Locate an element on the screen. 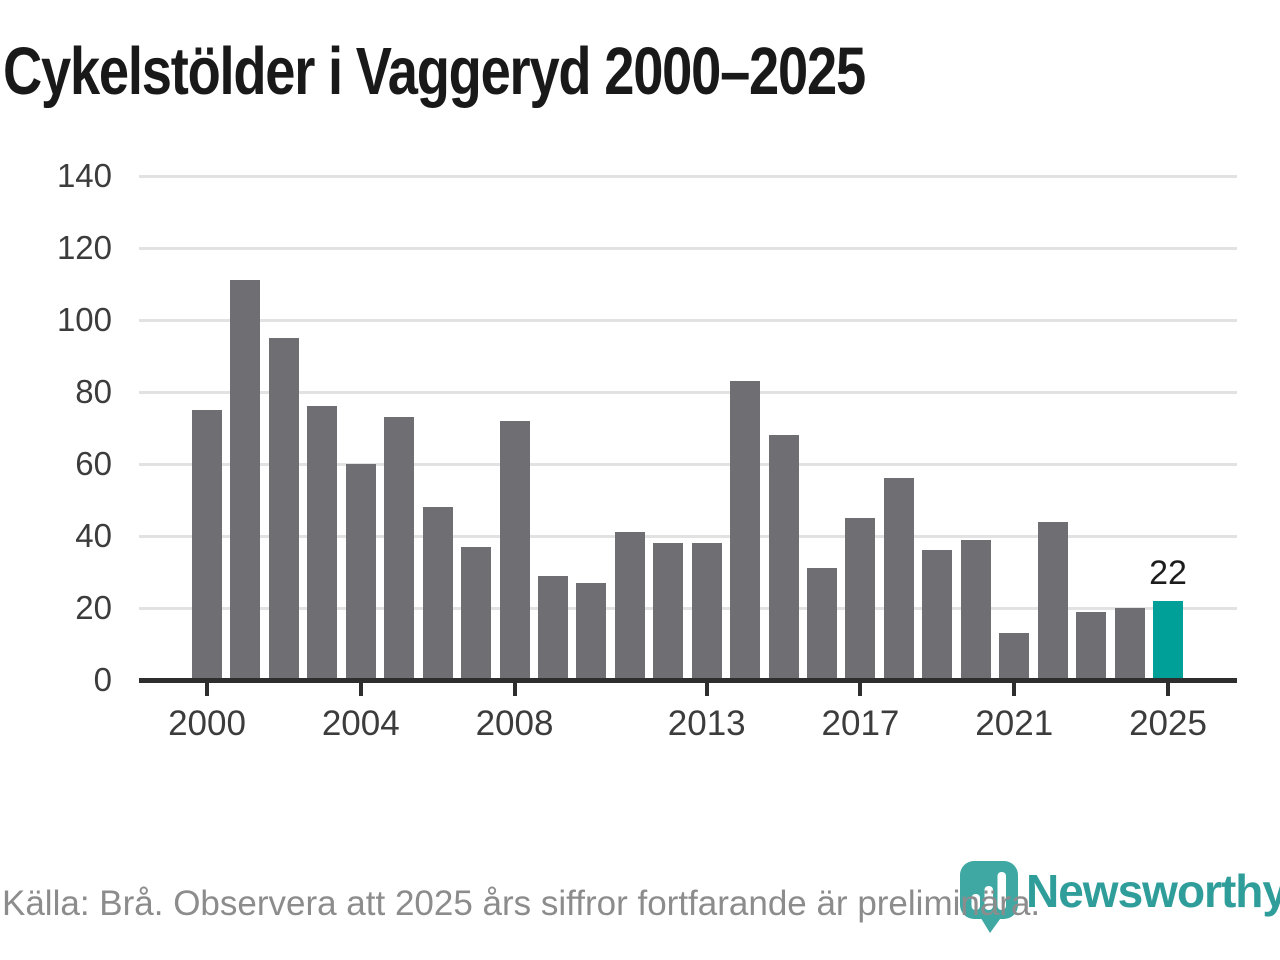 The height and width of the screenshot is (960, 1280). bar-2002 is located at coordinates (283, 509).